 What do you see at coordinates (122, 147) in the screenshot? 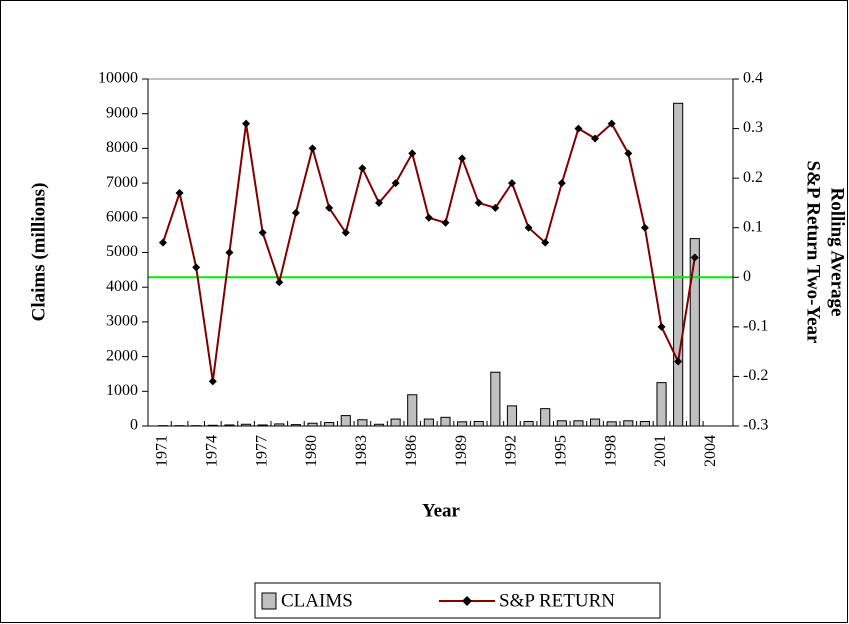
I see `y-tick-label: 8000` at bounding box center [122, 147].